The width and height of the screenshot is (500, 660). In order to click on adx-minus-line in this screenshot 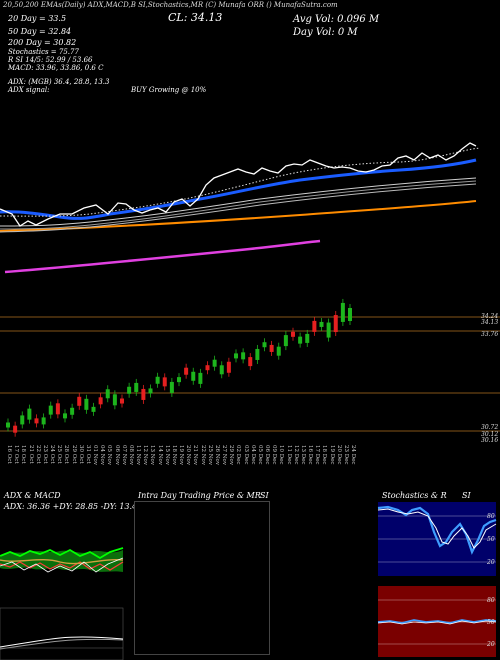, I will do `click(62, 566)`.